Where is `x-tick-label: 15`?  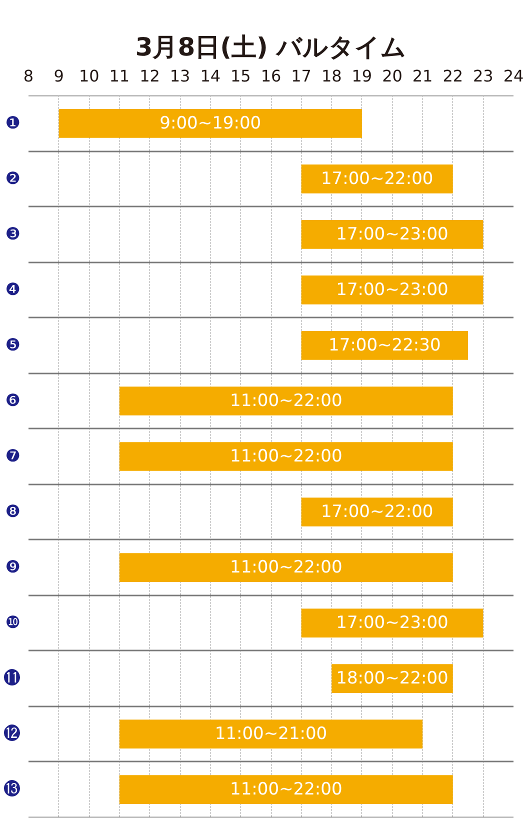
x-tick-label: 15 is located at coordinates (240, 76).